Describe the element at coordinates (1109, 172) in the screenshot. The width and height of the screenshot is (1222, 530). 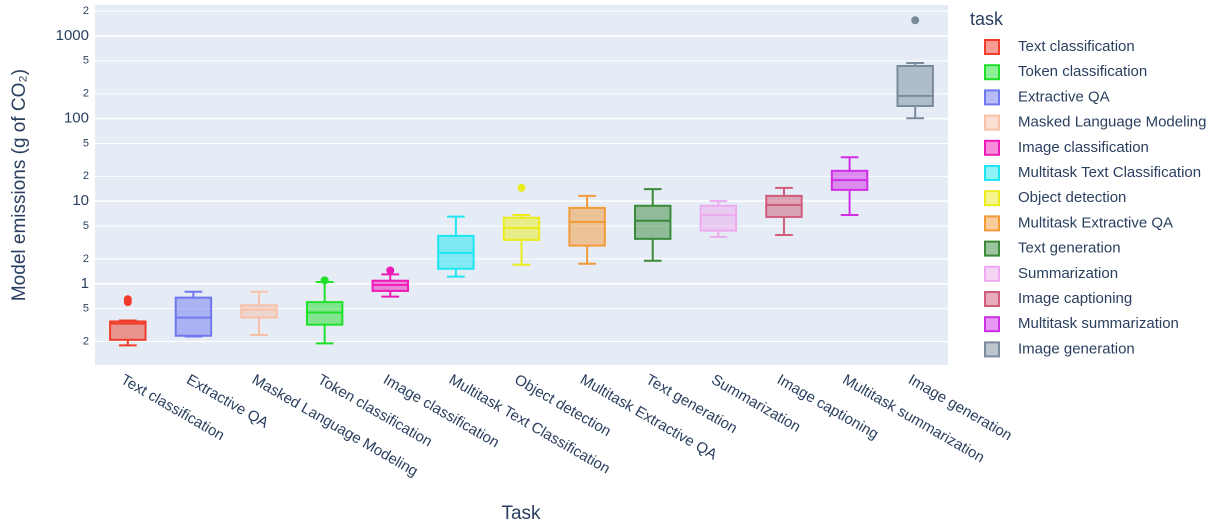
I see `legend-label: Multitask Text Classification` at that location.